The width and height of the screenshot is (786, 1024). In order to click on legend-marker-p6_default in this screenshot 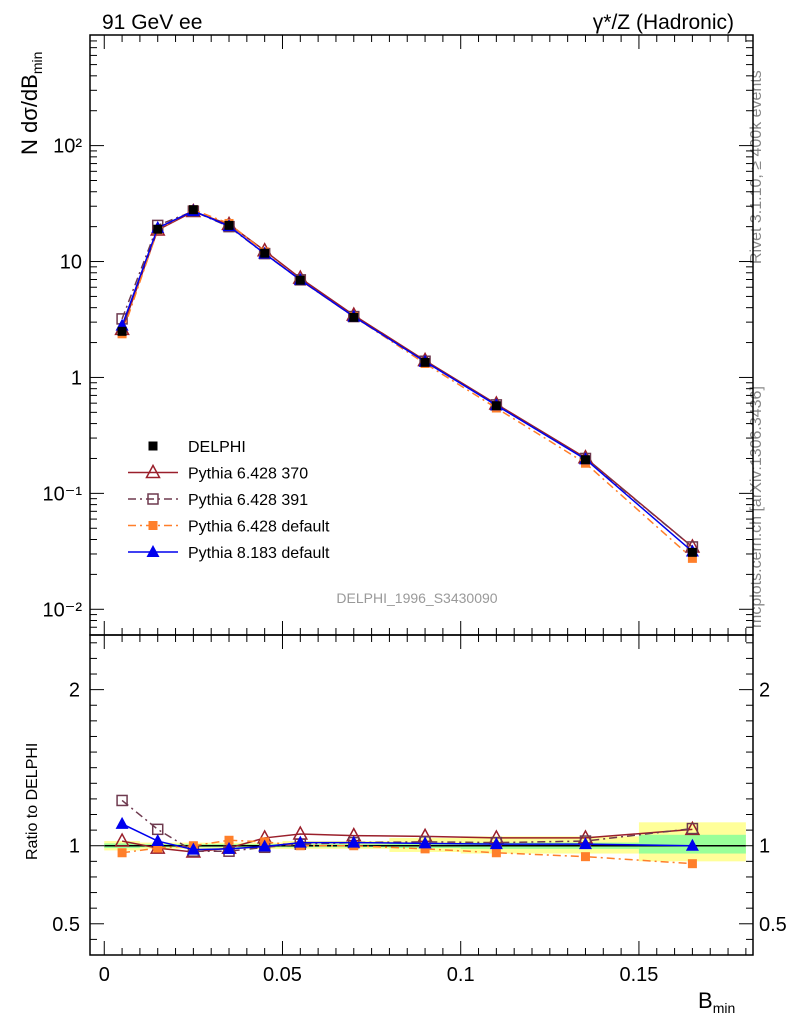, I will do `click(153, 525)`.